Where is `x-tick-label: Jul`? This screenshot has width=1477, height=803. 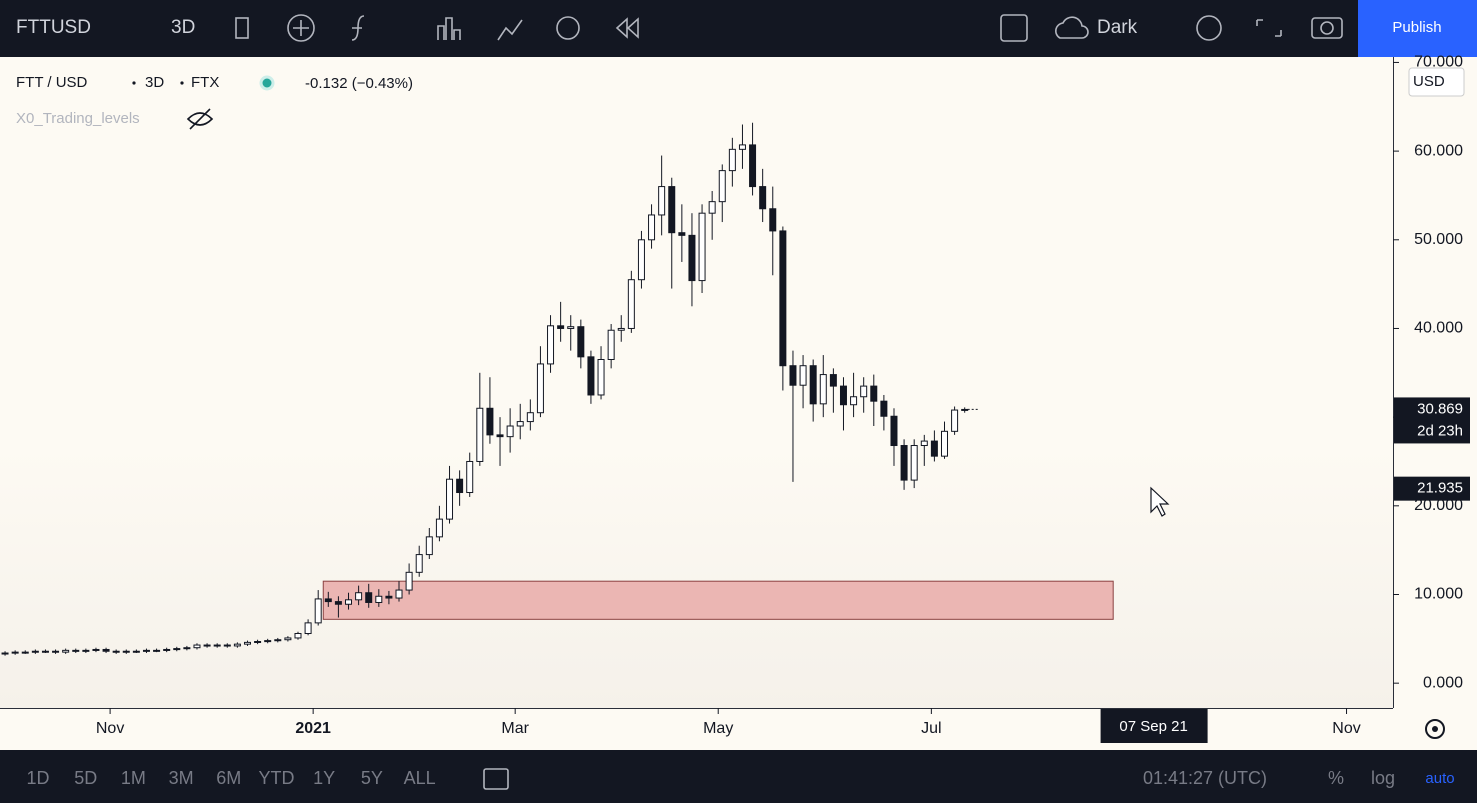
x-tick-label: Jul is located at coordinates (931, 728).